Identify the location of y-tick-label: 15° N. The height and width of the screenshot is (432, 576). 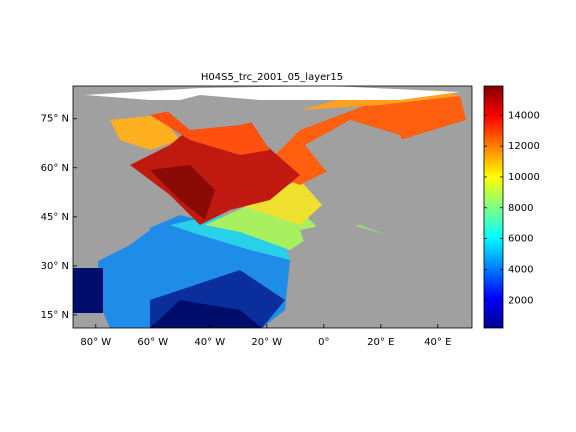
(55, 315).